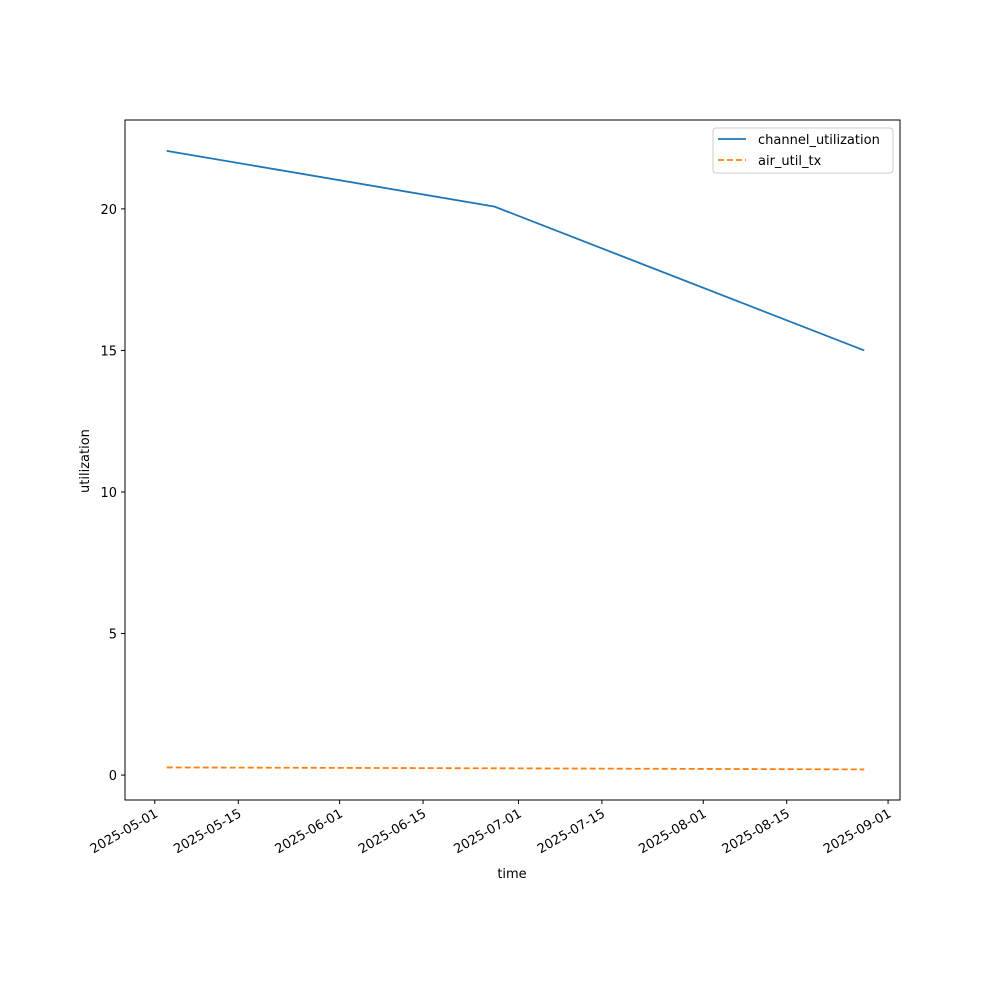  I want to click on y-tick-label: 0, so click(113, 776).